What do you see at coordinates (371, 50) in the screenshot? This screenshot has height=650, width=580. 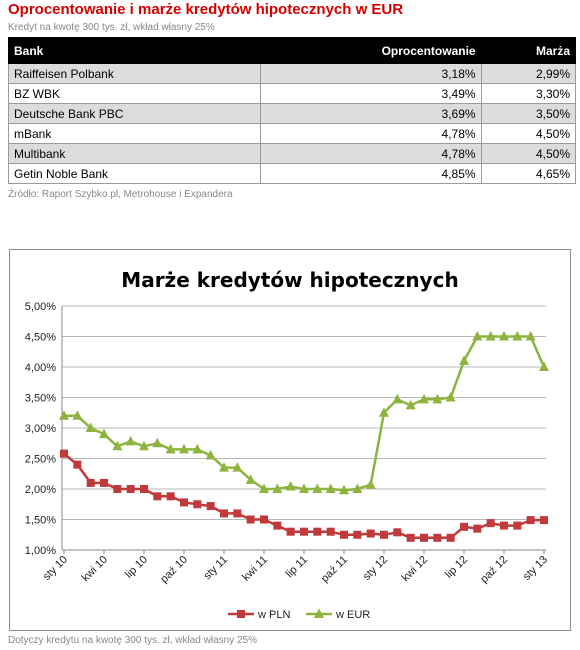 I see `column-header-interest: Oprocentowanie` at bounding box center [371, 50].